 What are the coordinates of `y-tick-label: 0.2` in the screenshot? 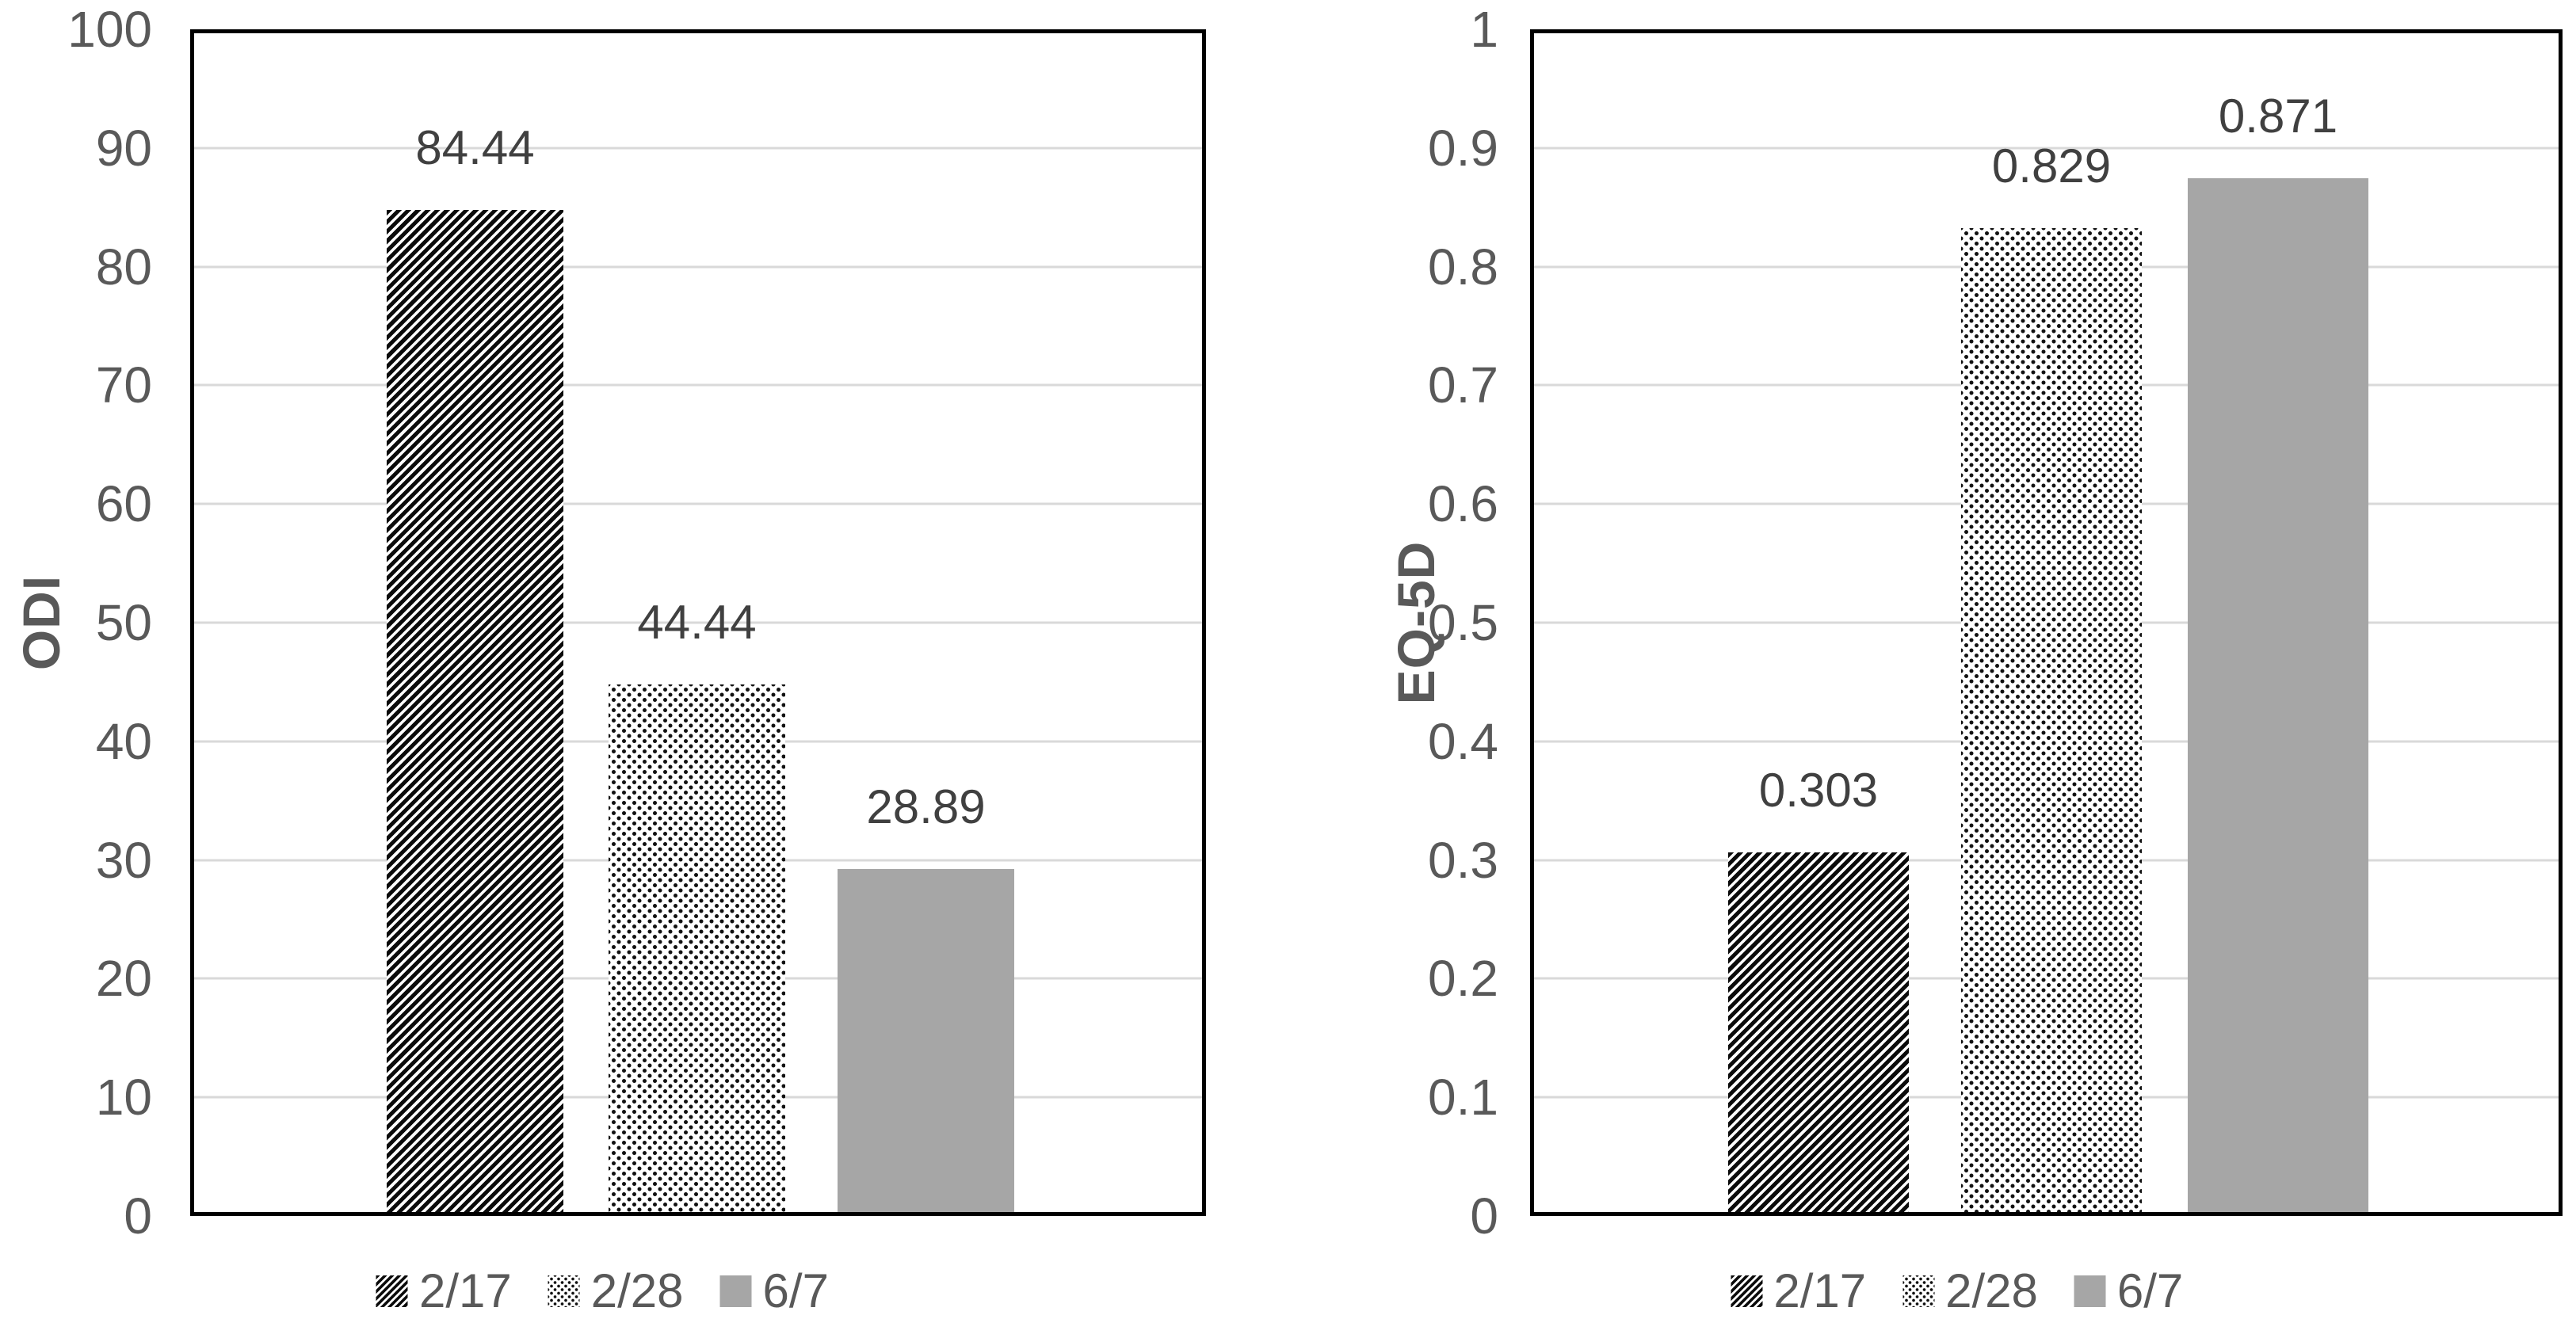 It's located at (1463, 979).